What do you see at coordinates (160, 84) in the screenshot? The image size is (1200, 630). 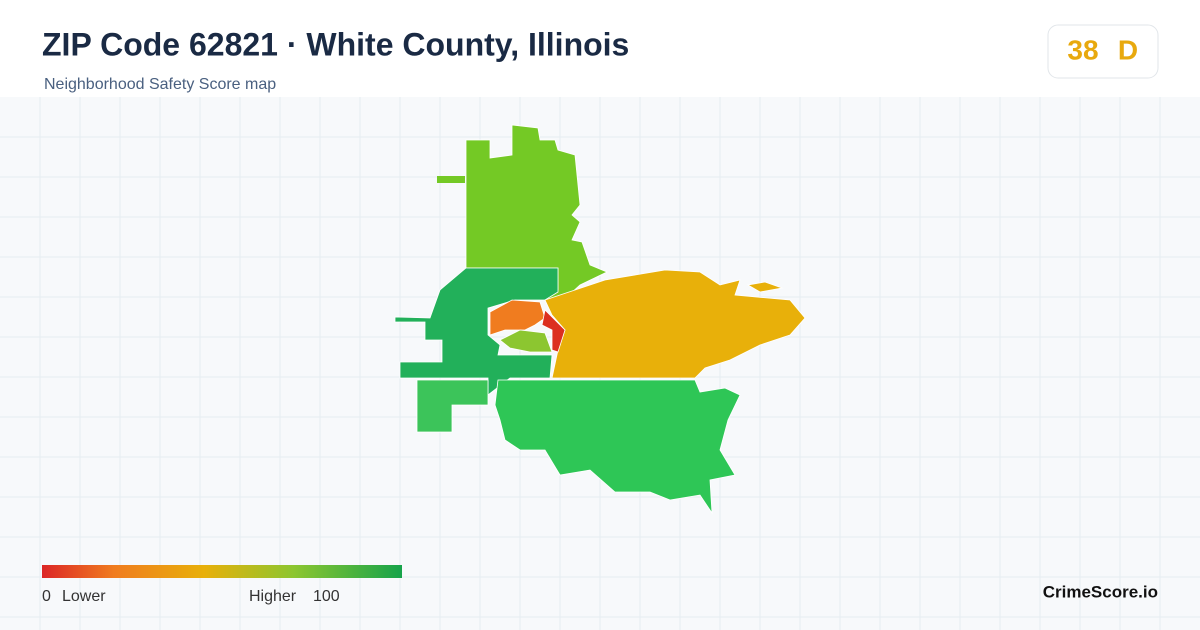 I see `subtitle: Neighborhood Safety Score map` at bounding box center [160, 84].